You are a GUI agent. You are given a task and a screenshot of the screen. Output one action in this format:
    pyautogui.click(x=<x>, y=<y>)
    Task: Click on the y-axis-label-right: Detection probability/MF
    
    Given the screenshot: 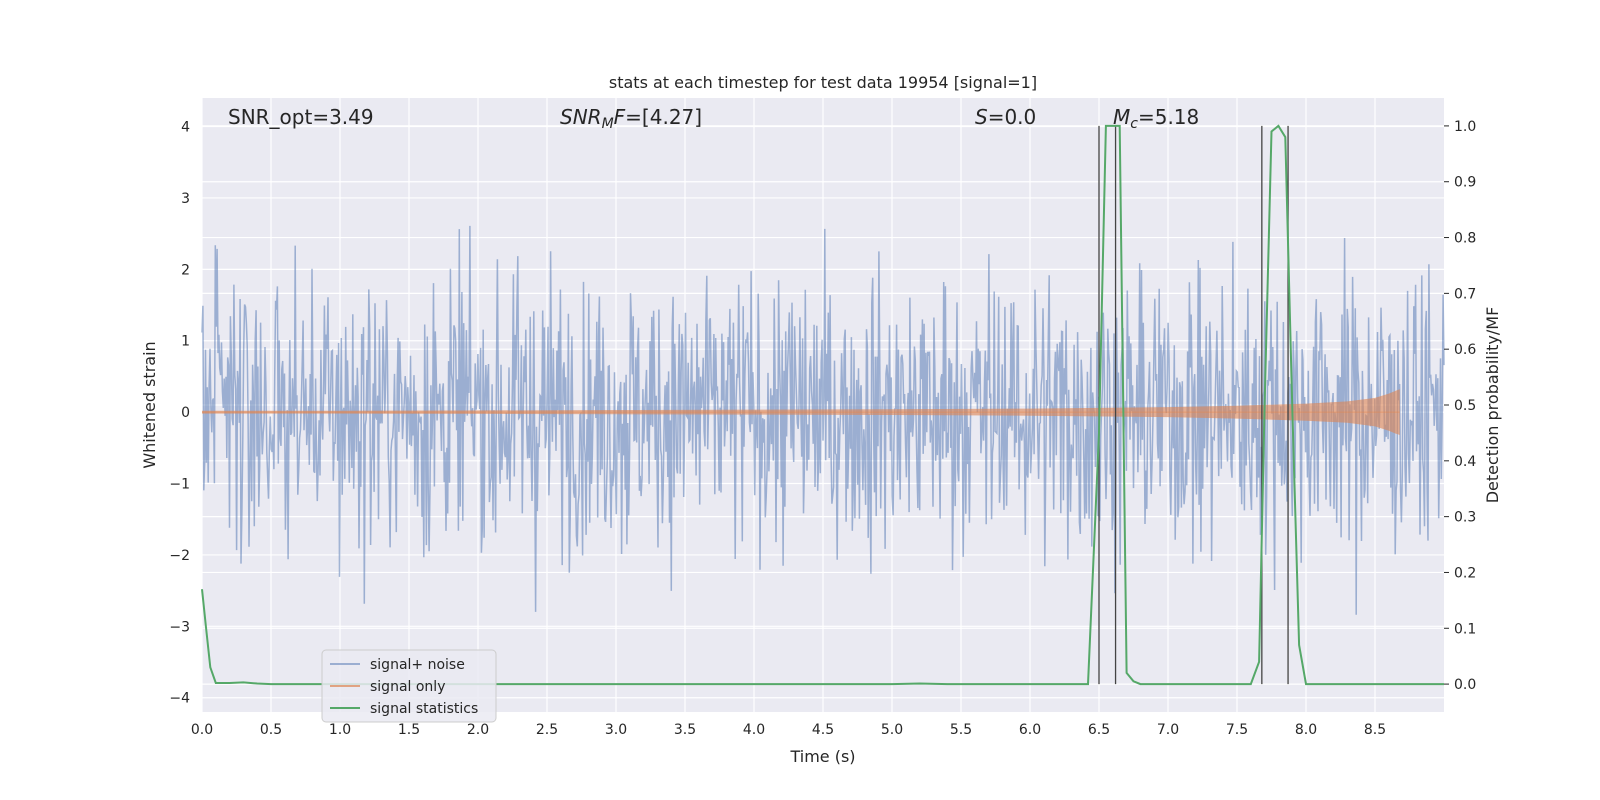 What is the action you would take?
    pyautogui.click(x=1492, y=405)
    